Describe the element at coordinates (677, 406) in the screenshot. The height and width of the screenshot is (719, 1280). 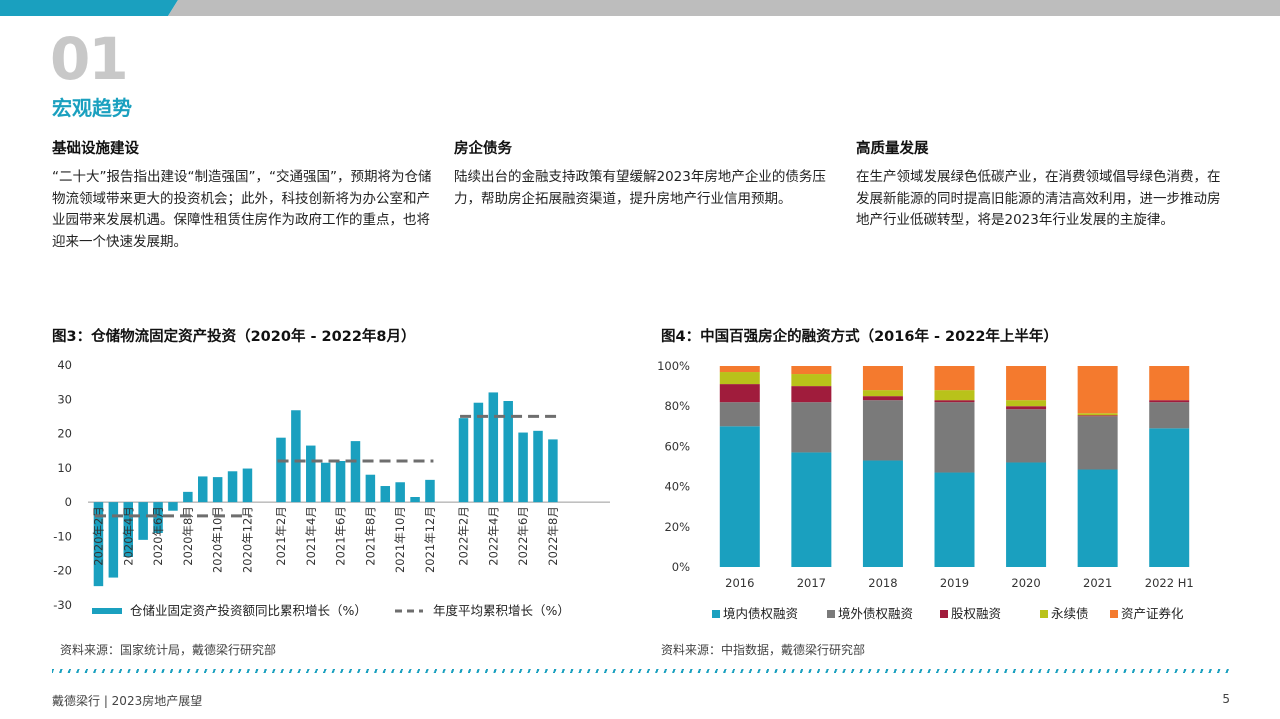
I see `y-tick-label: 80%` at that location.